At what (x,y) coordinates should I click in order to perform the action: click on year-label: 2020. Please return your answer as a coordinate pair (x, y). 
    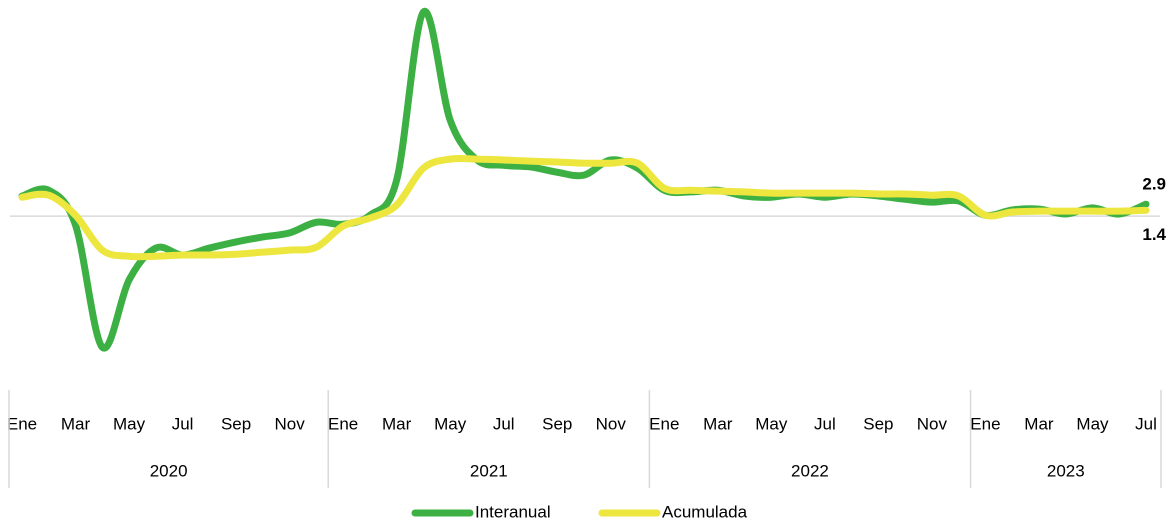
    Looking at the image, I should click on (169, 470).